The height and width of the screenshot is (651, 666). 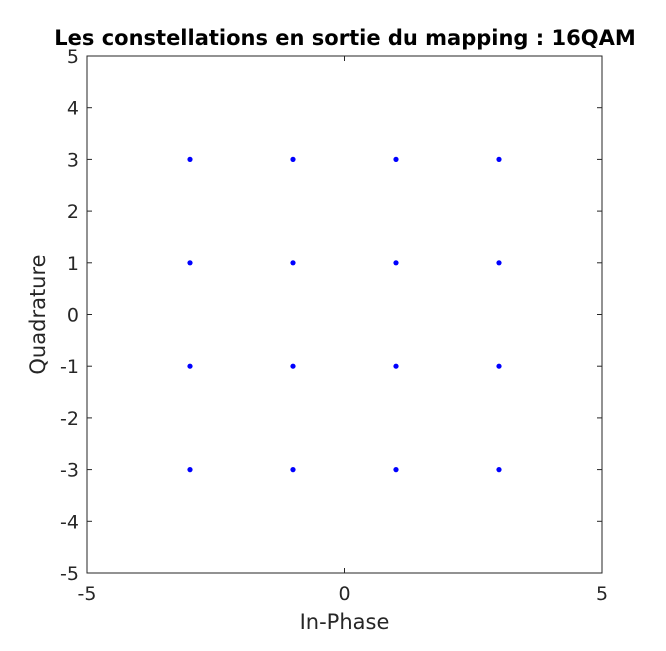 What do you see at coordinates (73, 264) in the screenshot?
I see `y-tick-label: 1` at bounding box center [73, 264].